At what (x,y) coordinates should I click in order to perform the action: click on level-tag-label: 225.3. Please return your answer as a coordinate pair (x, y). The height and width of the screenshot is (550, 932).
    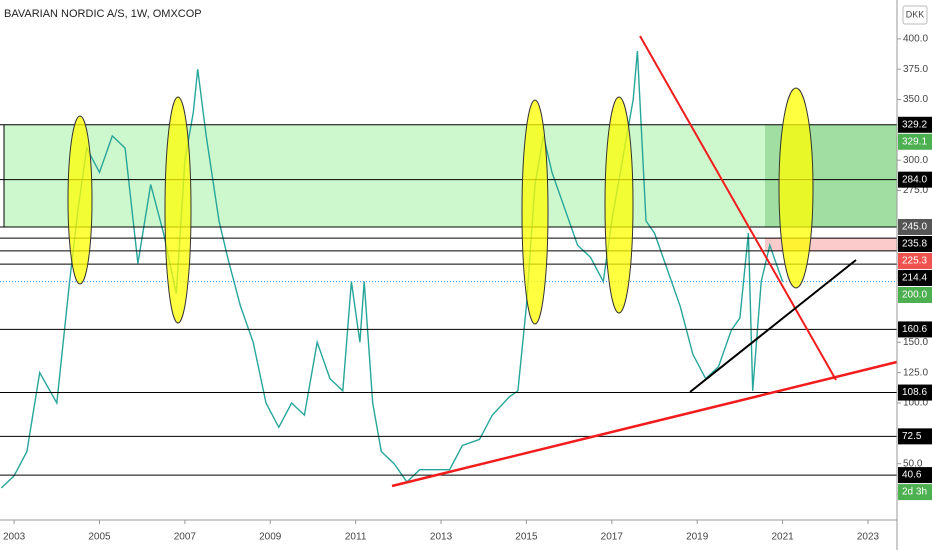
    Looking at the image, I should click on (914, 261).